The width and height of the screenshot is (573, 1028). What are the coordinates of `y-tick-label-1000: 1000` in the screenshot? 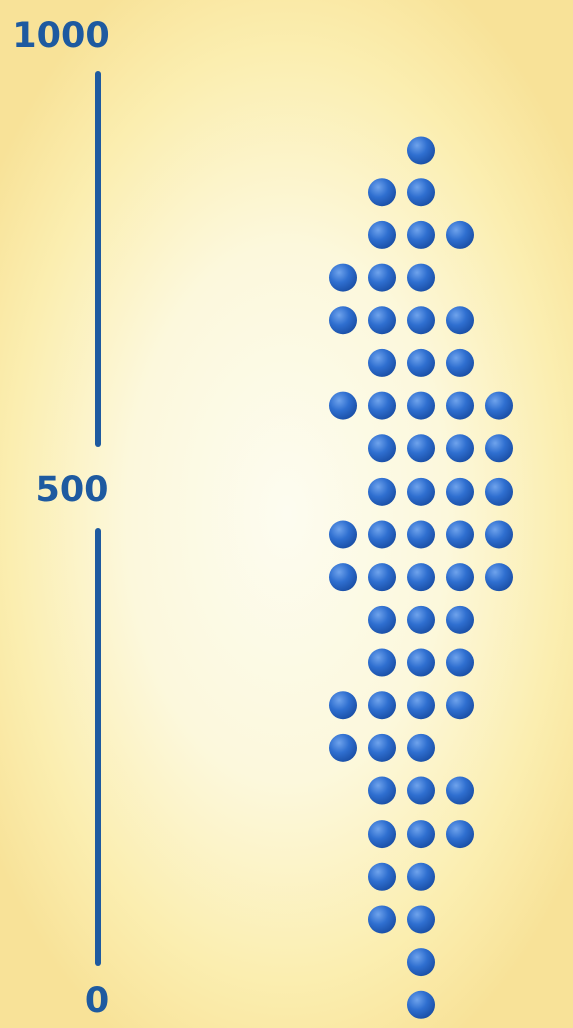 It's located at (60, 36).